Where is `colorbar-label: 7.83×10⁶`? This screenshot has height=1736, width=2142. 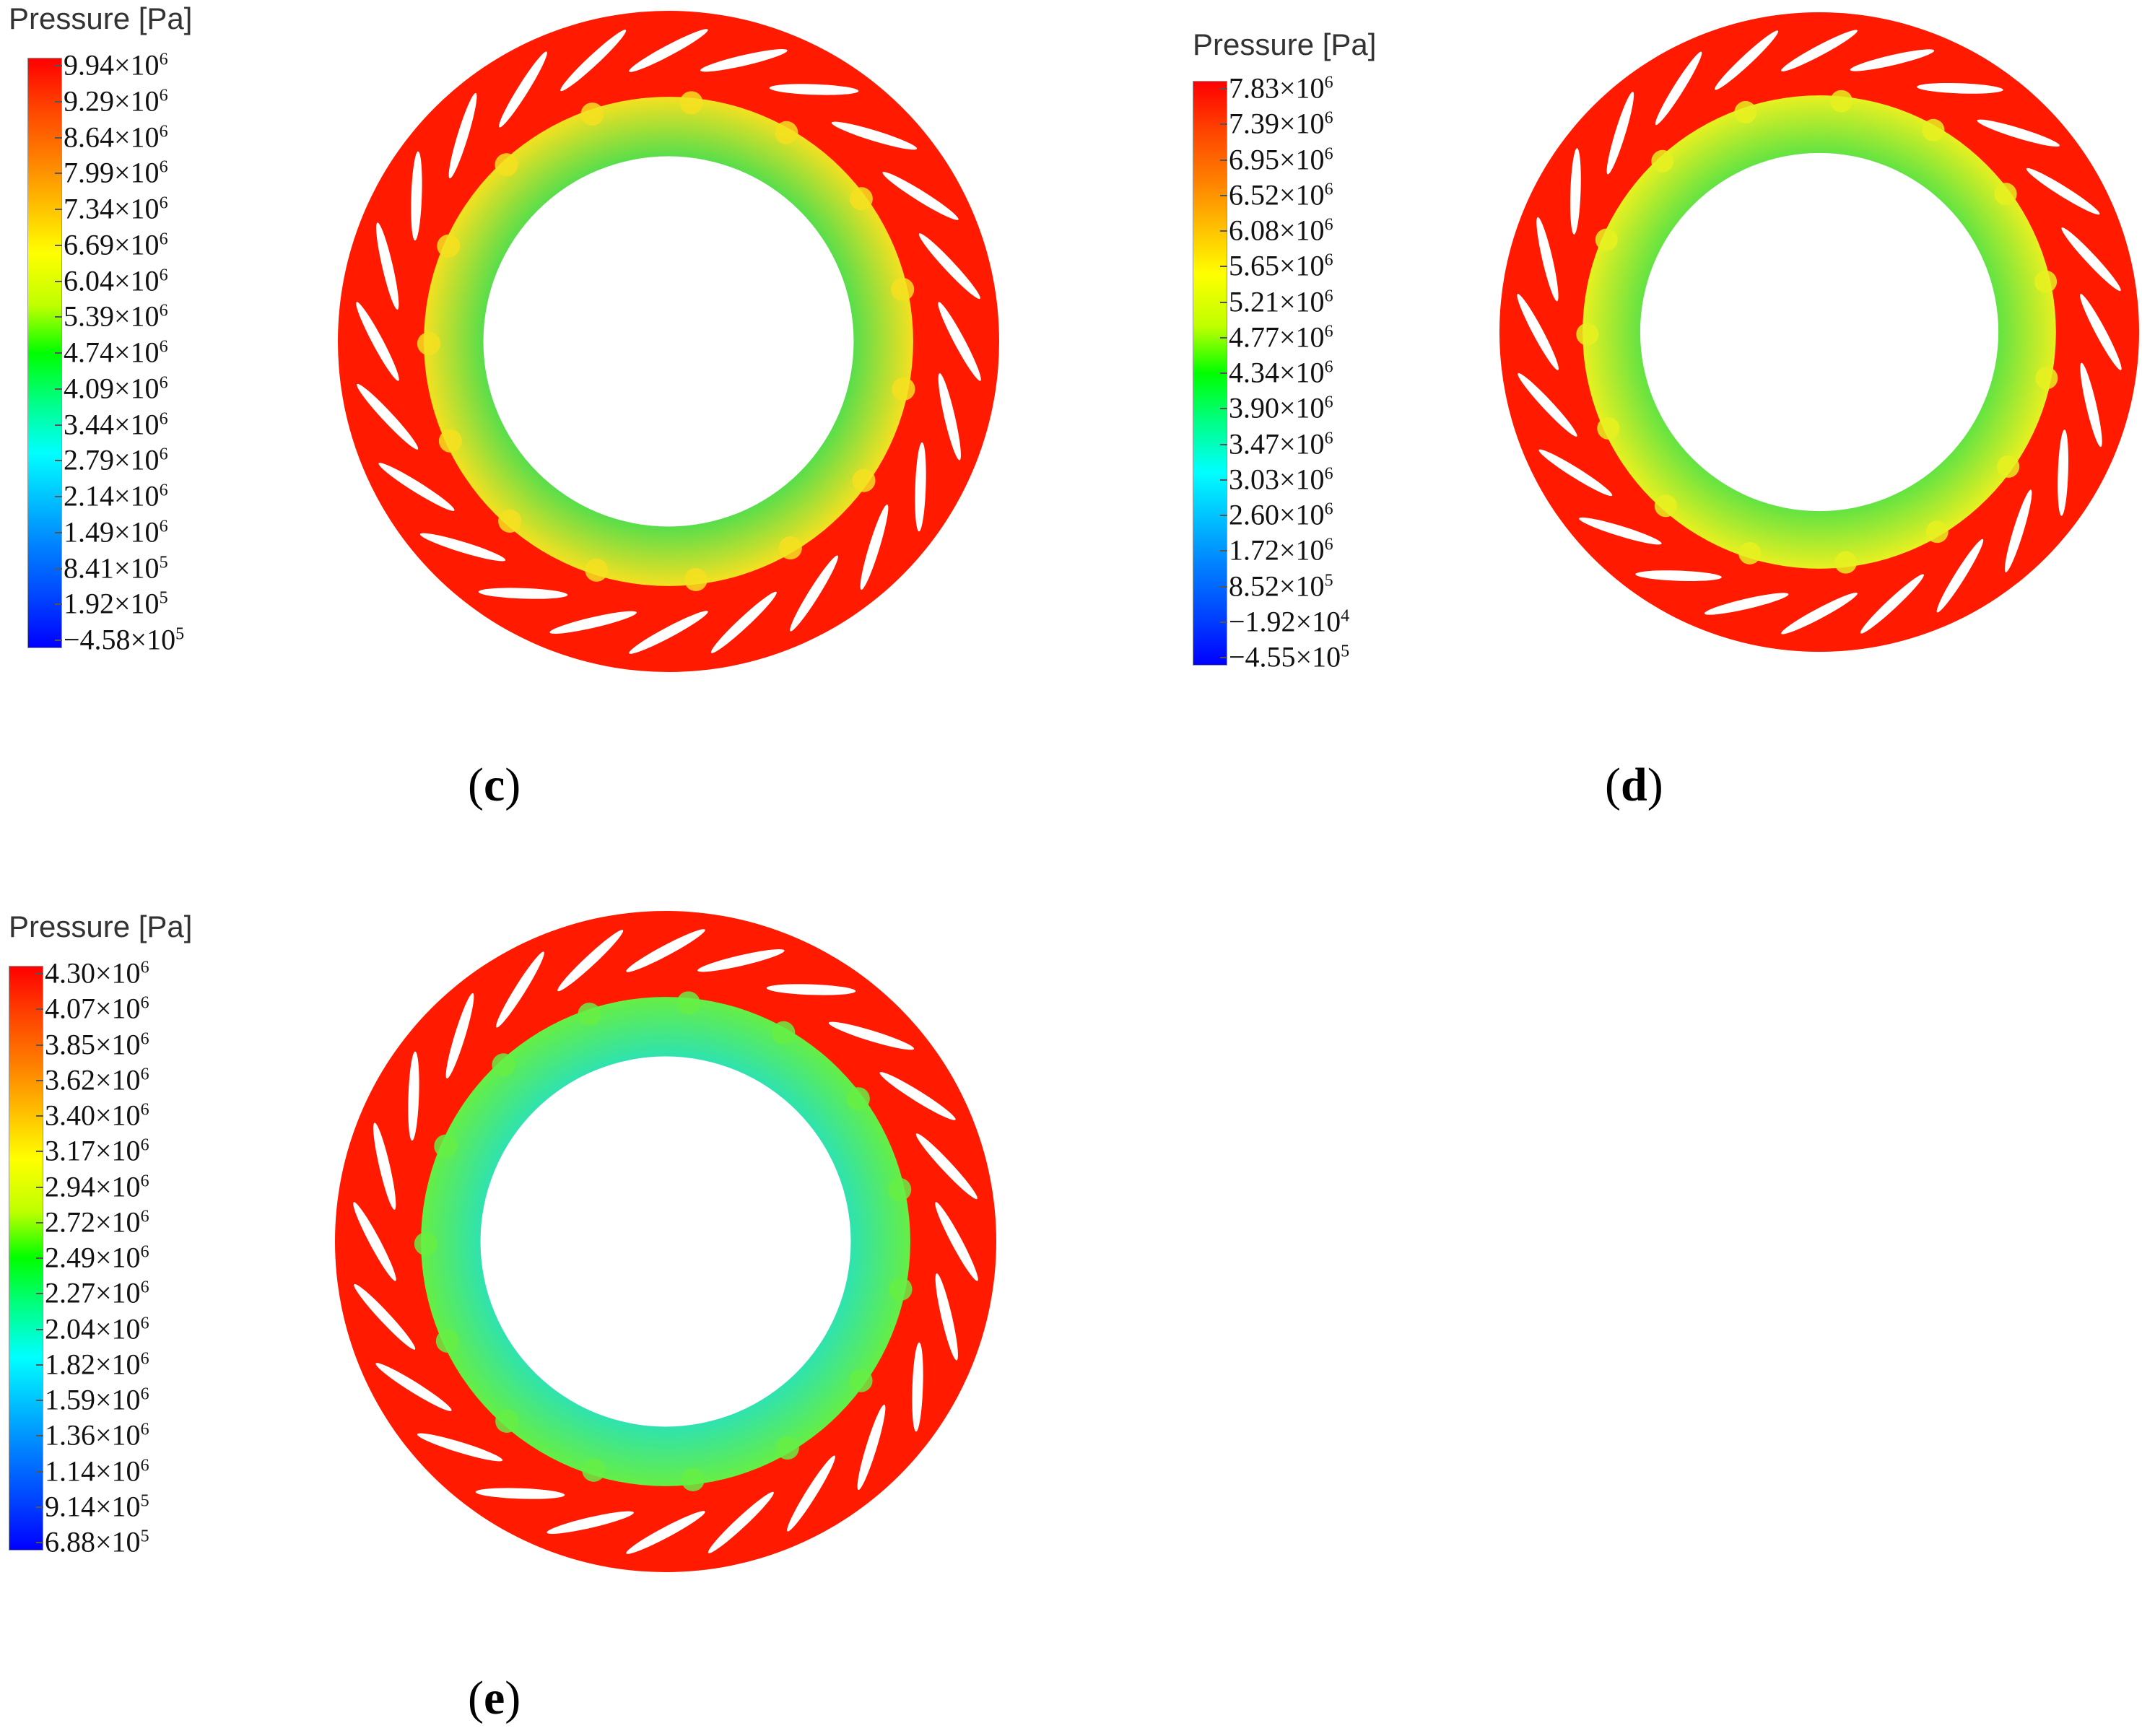 colorbar-label: 7.83×10⁶ is located at coordinates (1281, 88).